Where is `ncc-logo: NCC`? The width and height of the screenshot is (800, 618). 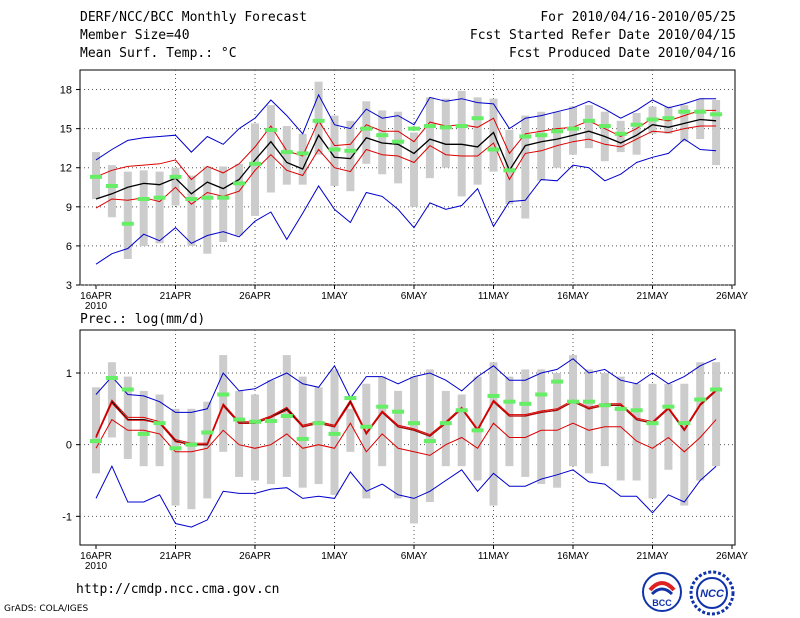 ncc-logo: NCC is located at coordinates (712, 593).